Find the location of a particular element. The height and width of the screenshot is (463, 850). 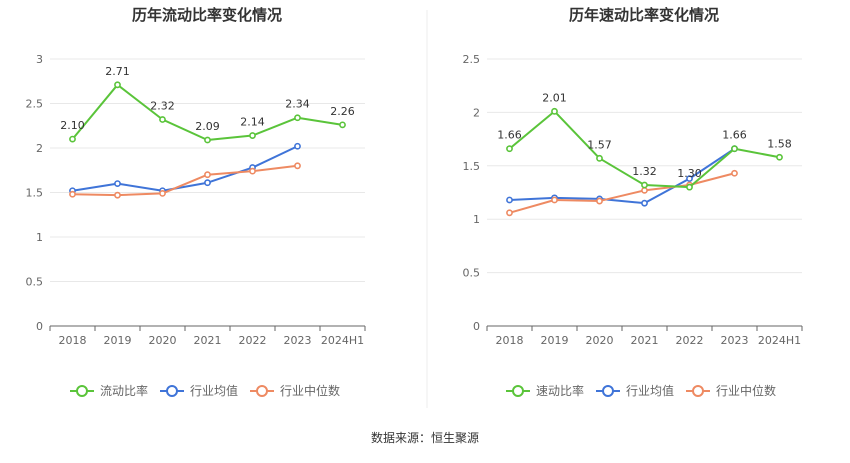

chart-title-1: 历年流动比率变化情况 is located at coordinates (207, 15).